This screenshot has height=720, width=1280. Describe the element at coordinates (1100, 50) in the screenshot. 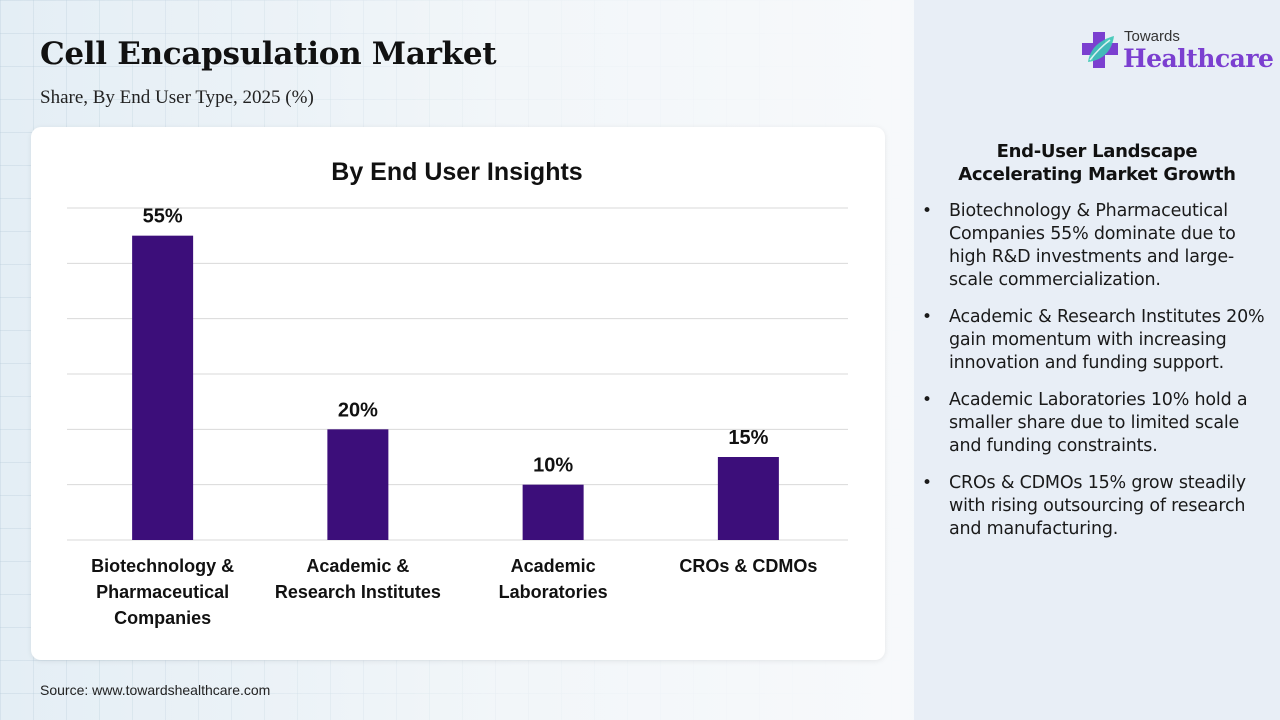

I see `medical-cross-leaf-icon` at that location.